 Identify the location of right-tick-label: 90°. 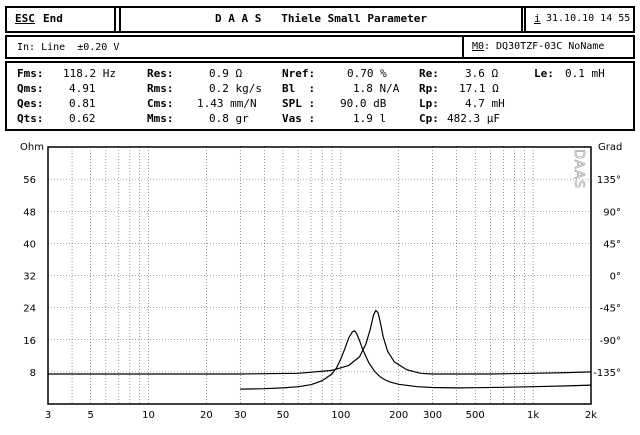
(612, 212).